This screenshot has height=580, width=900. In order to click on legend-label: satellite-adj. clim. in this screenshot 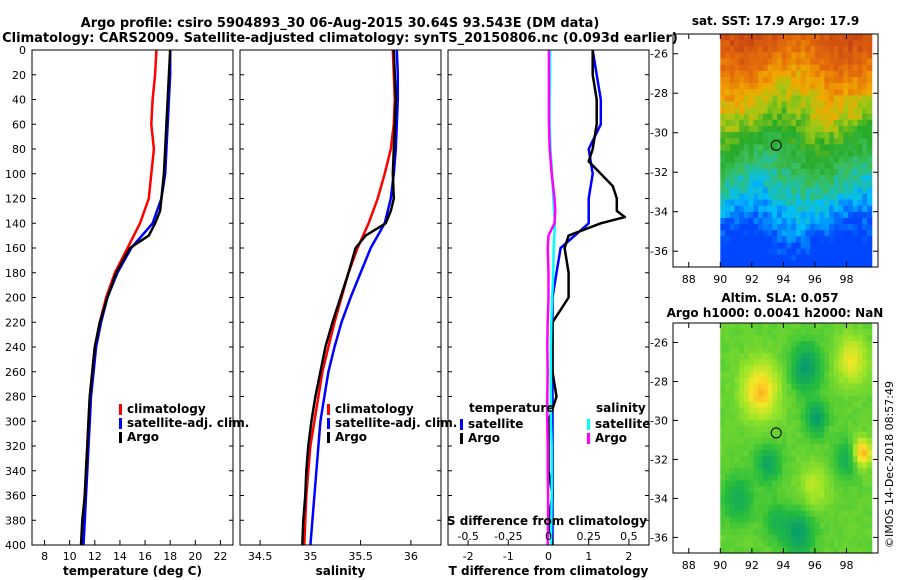, I will do `click(396, 423)`.